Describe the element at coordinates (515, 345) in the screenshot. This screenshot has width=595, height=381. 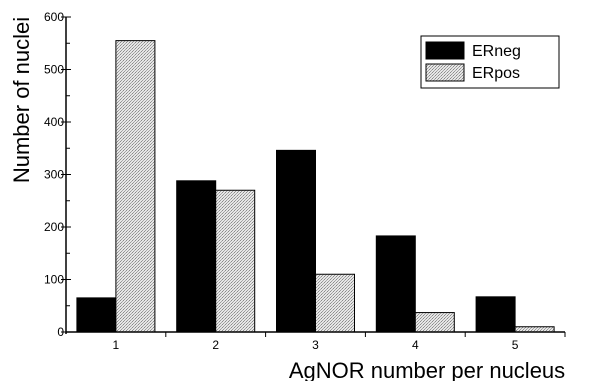
I see `x-tick-label: 5` at that location.